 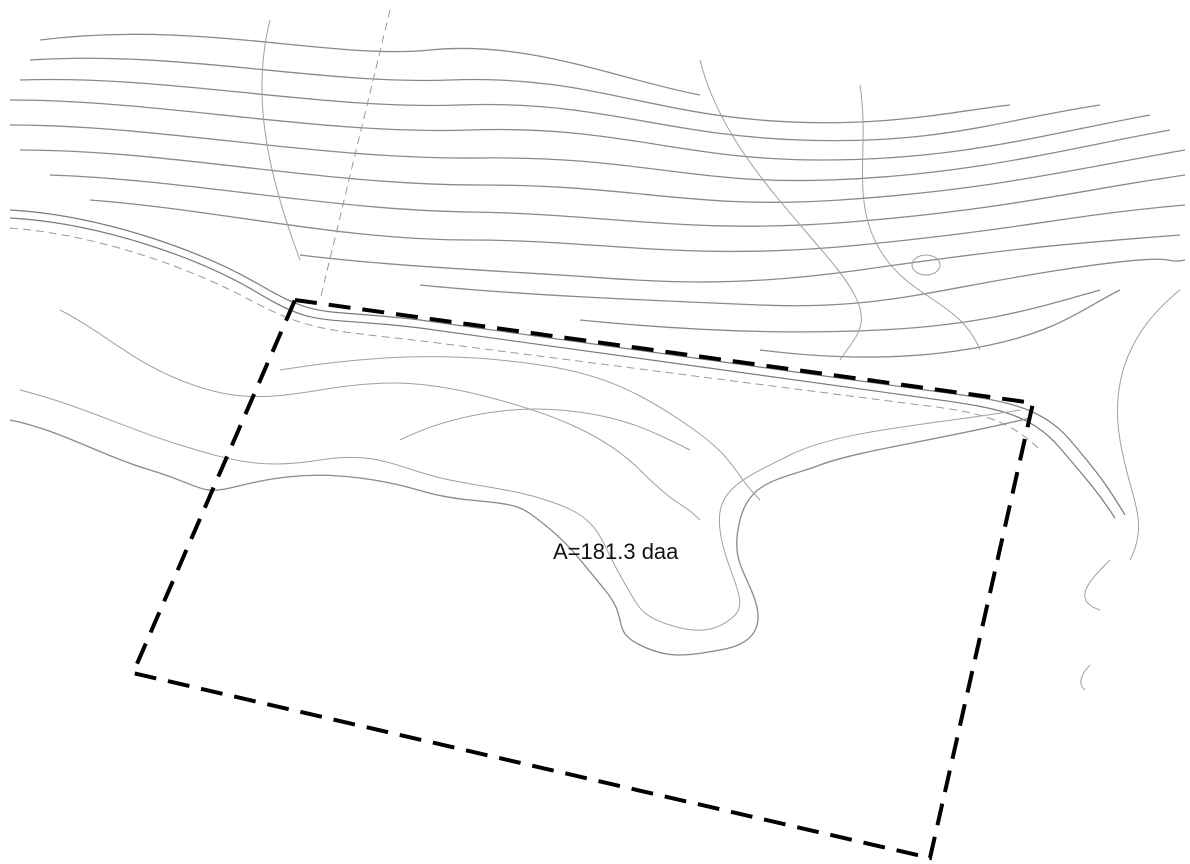 What do you see at coordinates (355, 155) in the screenshot?
I see `boundary-line` at bounding box center [355, 155].